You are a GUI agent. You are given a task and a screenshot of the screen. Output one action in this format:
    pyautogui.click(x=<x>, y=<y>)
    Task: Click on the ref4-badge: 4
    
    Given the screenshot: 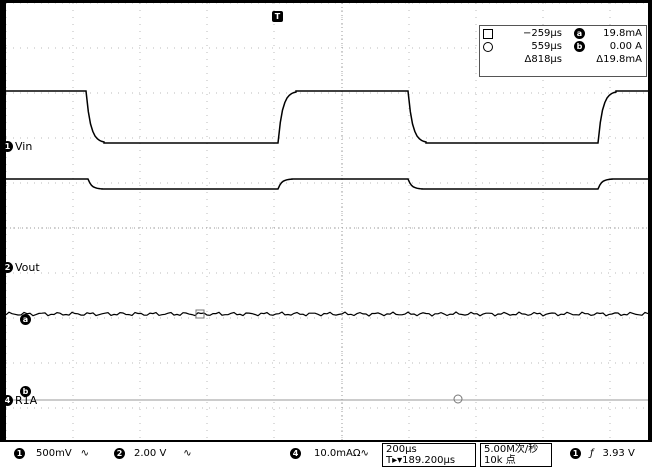 What is the action you would take?
    pyautogui.click(x=7, y=400)
    